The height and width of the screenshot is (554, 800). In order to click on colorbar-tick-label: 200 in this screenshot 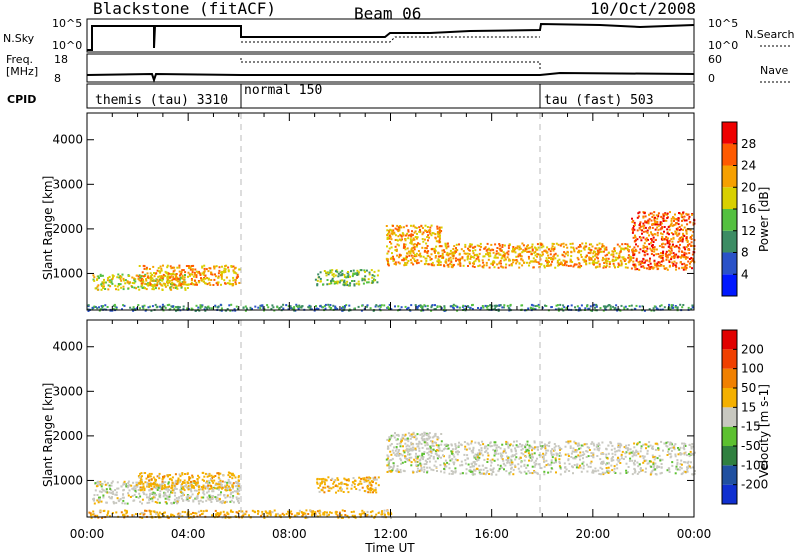, I will do `click(752, 349)`.